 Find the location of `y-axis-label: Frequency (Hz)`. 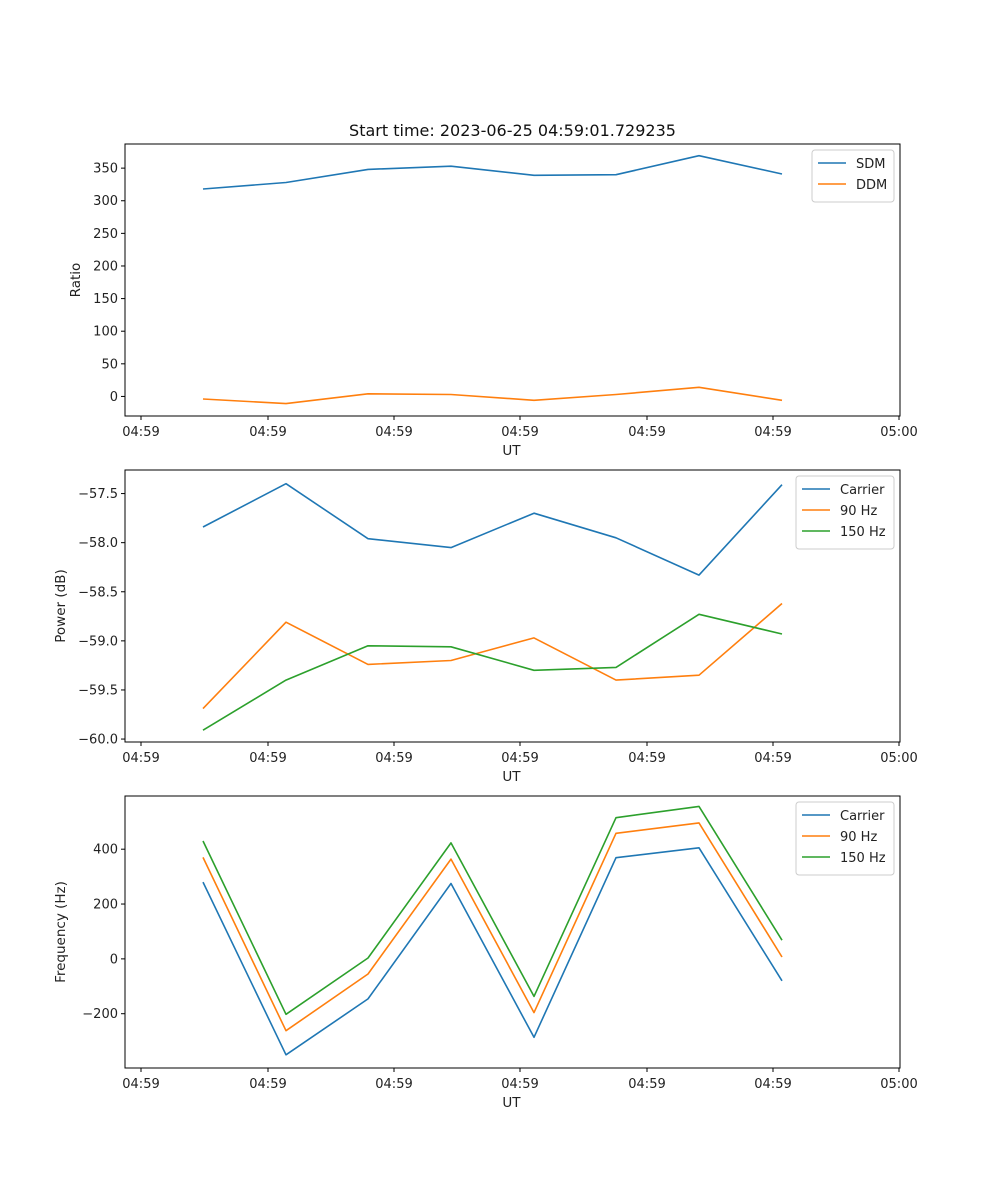

y-axis-label: Frequency (Hz) is located at coordinates (61, 932).